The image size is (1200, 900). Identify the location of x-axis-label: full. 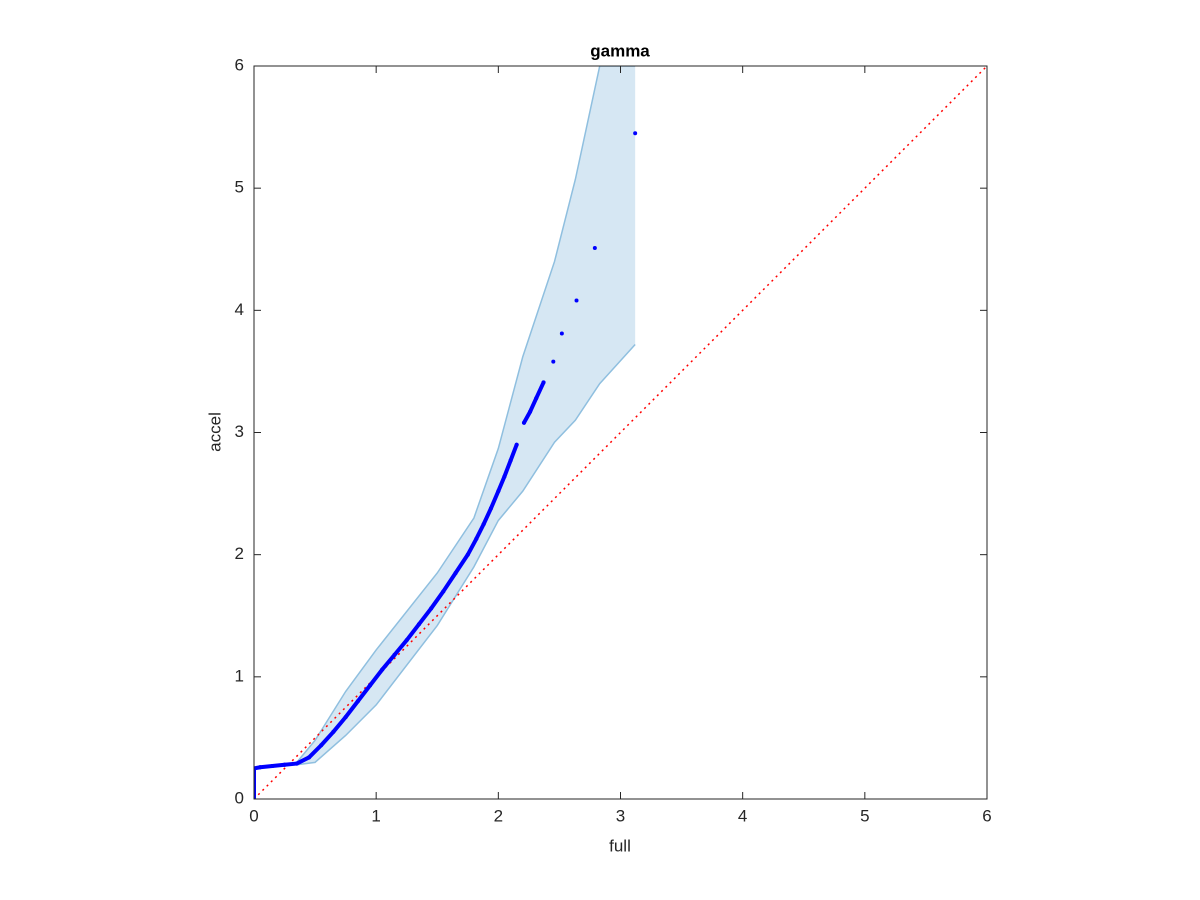
(620, 845).